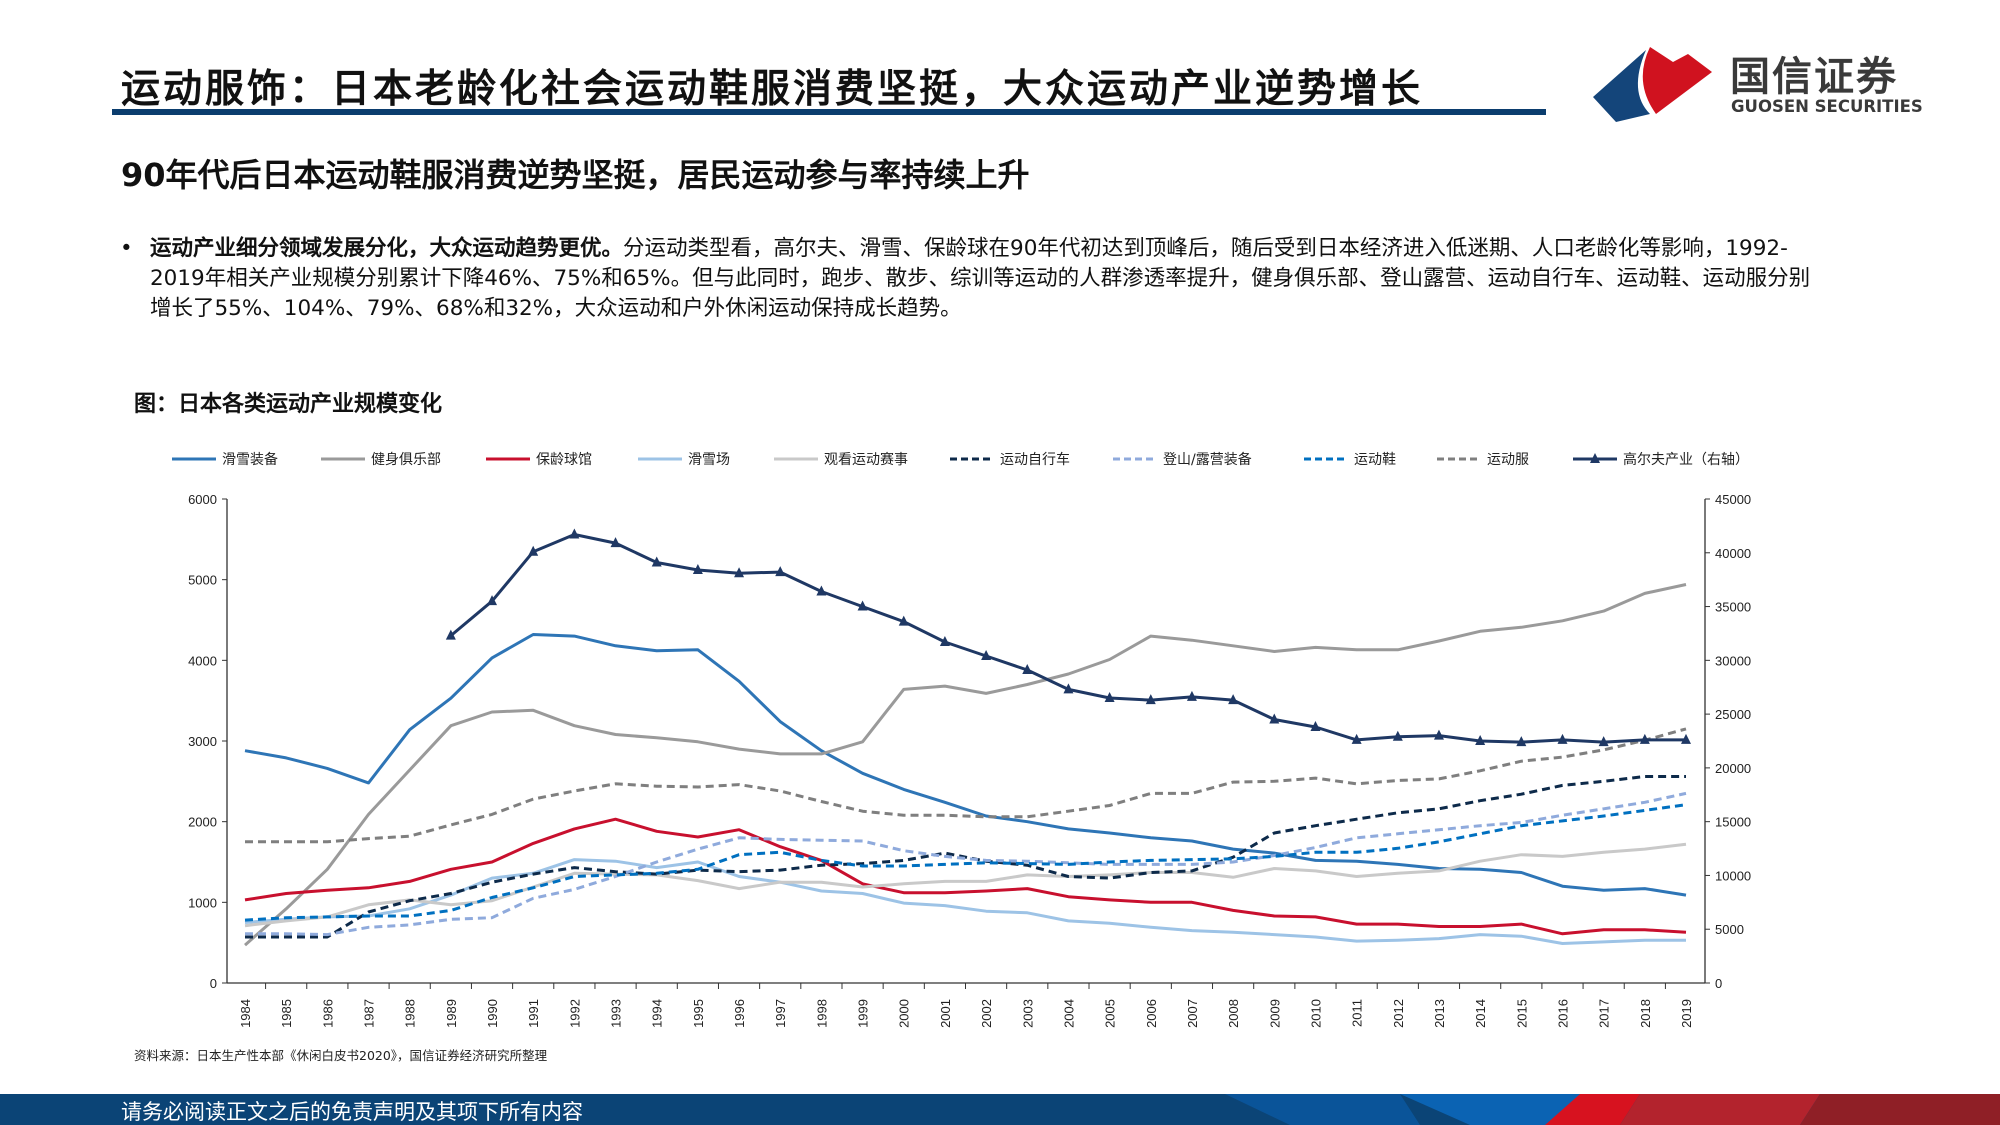  Describe the element at coordinates (1733, 768) in the screenshot. I see `y2-tick-label: 20000` at that location.